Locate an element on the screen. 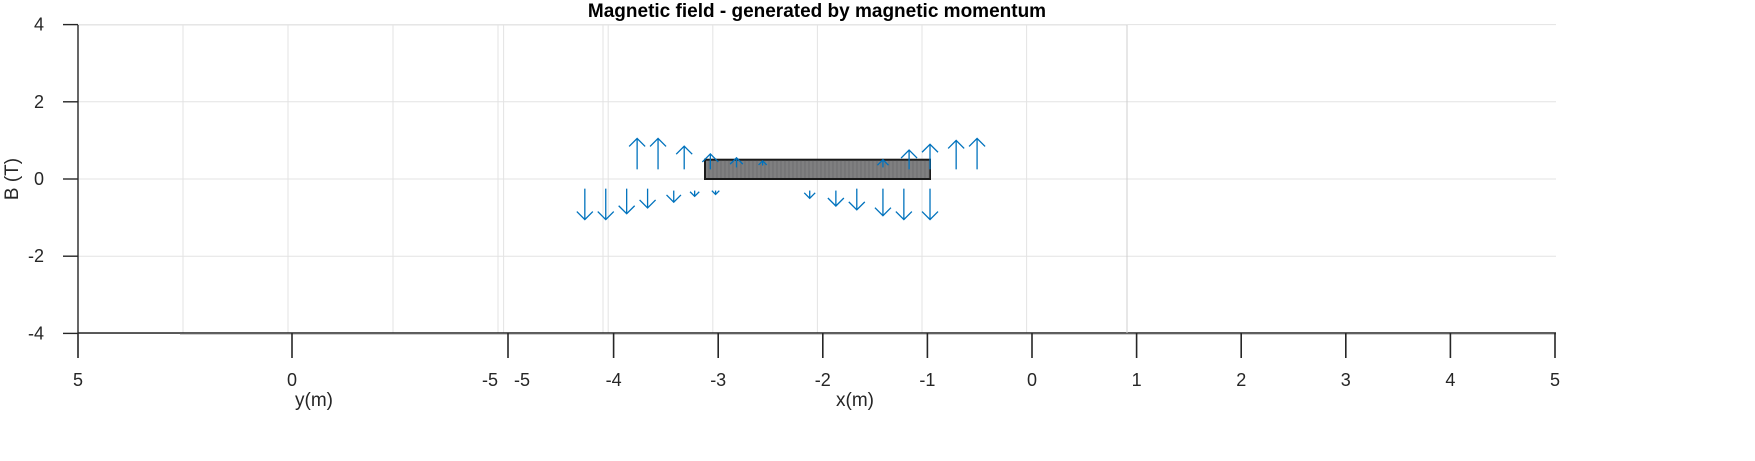  magnet-bar is located at coordinates (817, 169).